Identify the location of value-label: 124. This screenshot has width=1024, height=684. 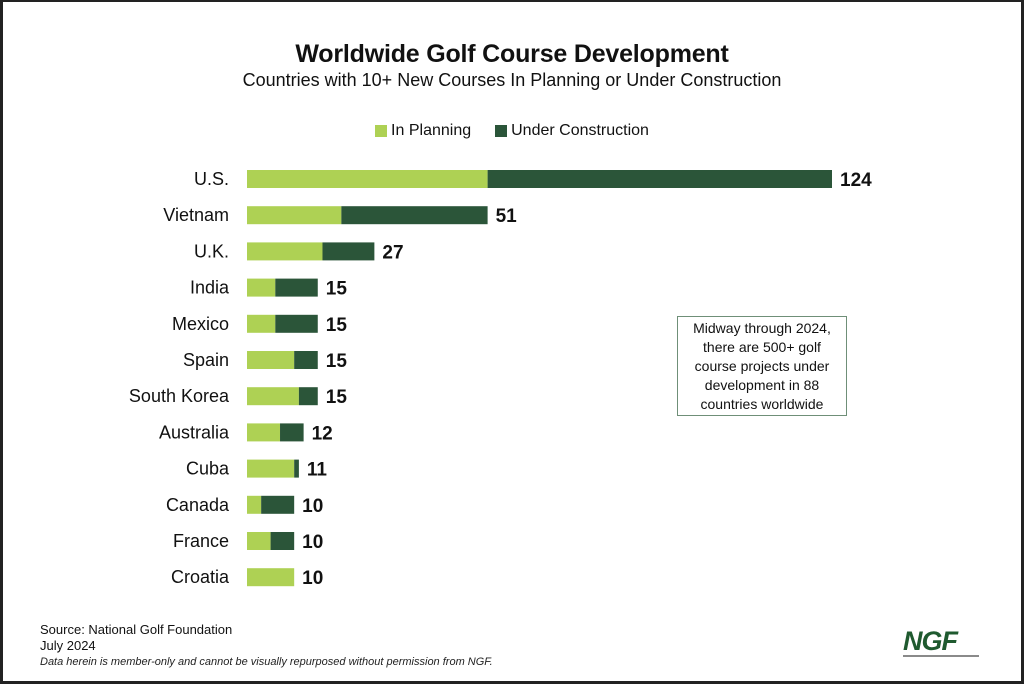
(856, 180).